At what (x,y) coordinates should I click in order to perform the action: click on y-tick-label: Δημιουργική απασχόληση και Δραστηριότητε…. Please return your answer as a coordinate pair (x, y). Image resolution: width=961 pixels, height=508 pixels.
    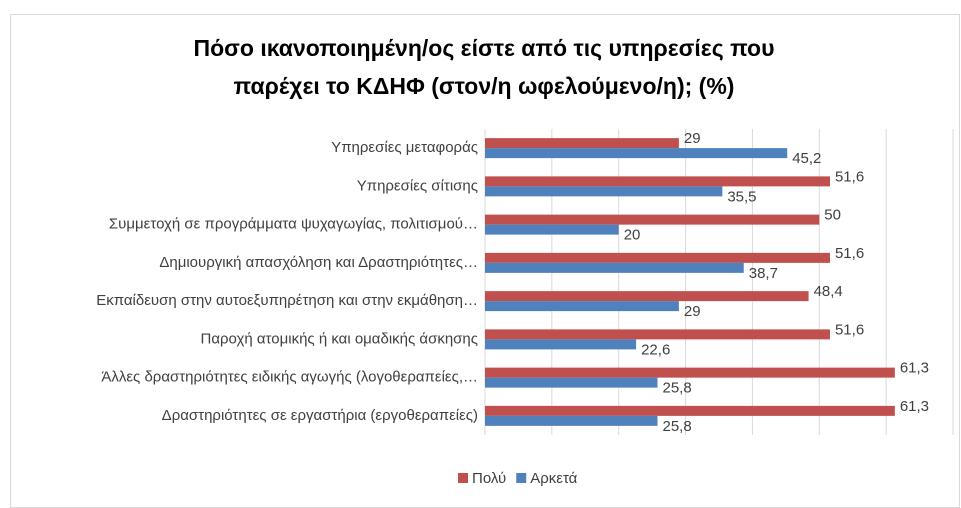
    Looking at the image, I should click on (318, 262).